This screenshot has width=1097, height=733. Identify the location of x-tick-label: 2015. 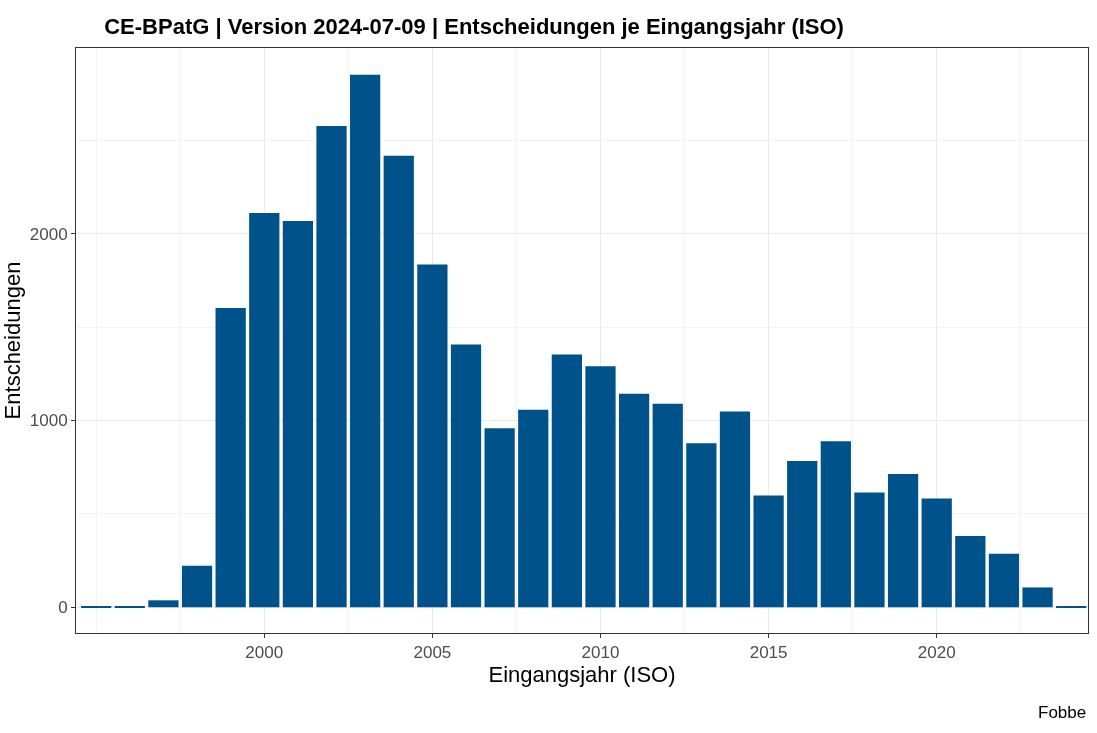
(768, 653).